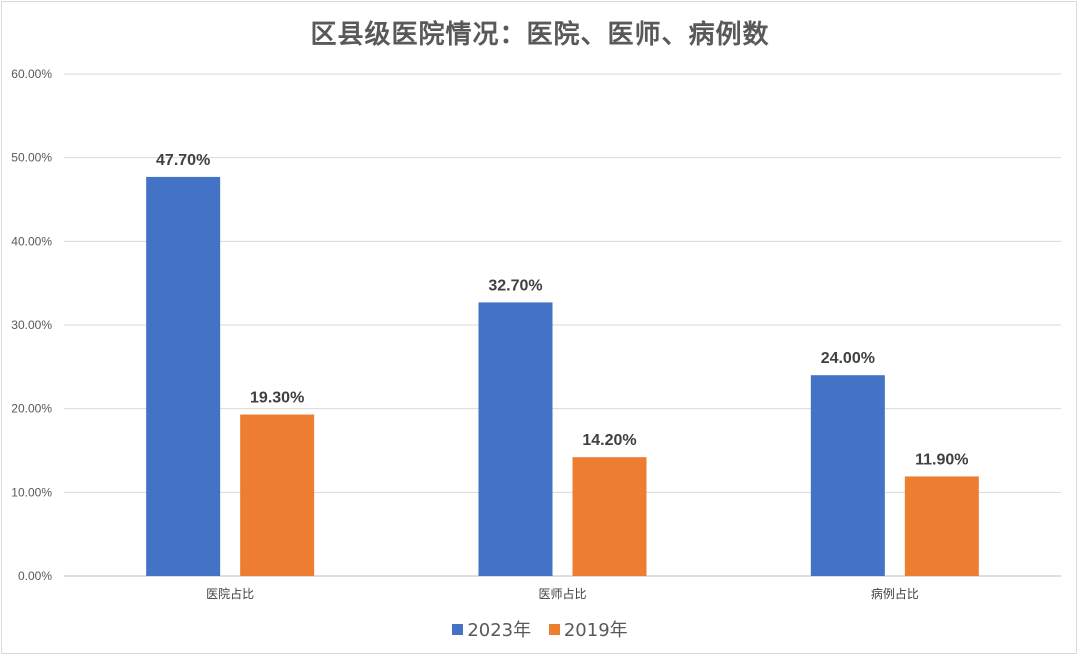  I want to click on legend-label-2023: 2023年, so click(499, 630).